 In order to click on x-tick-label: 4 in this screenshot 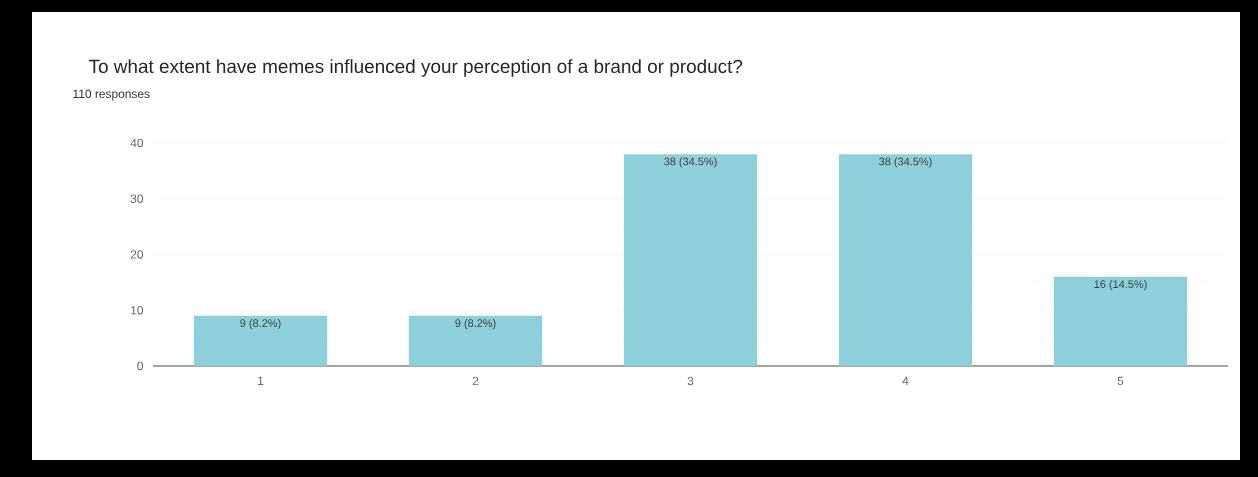, I will do `click(905, 380)`.